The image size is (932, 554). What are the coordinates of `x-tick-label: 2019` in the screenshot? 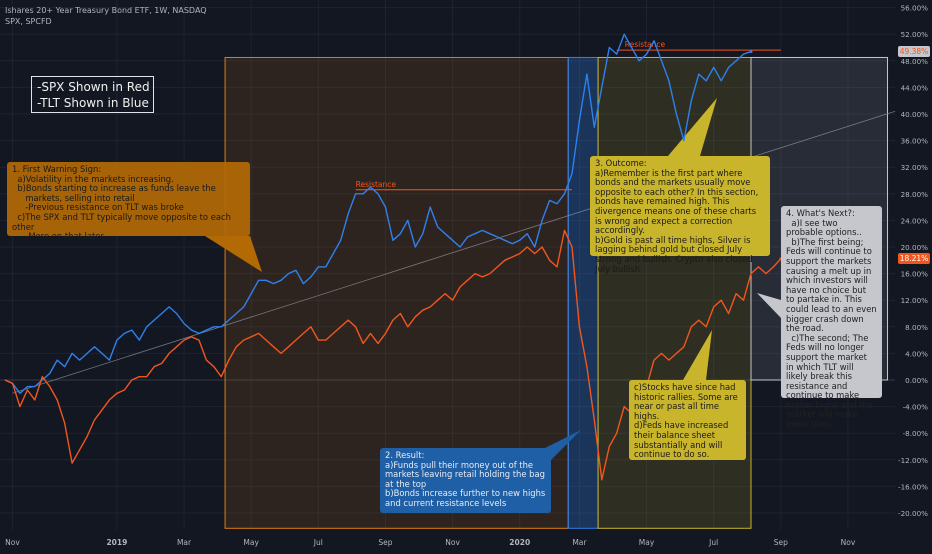 It's located at (116, 542).